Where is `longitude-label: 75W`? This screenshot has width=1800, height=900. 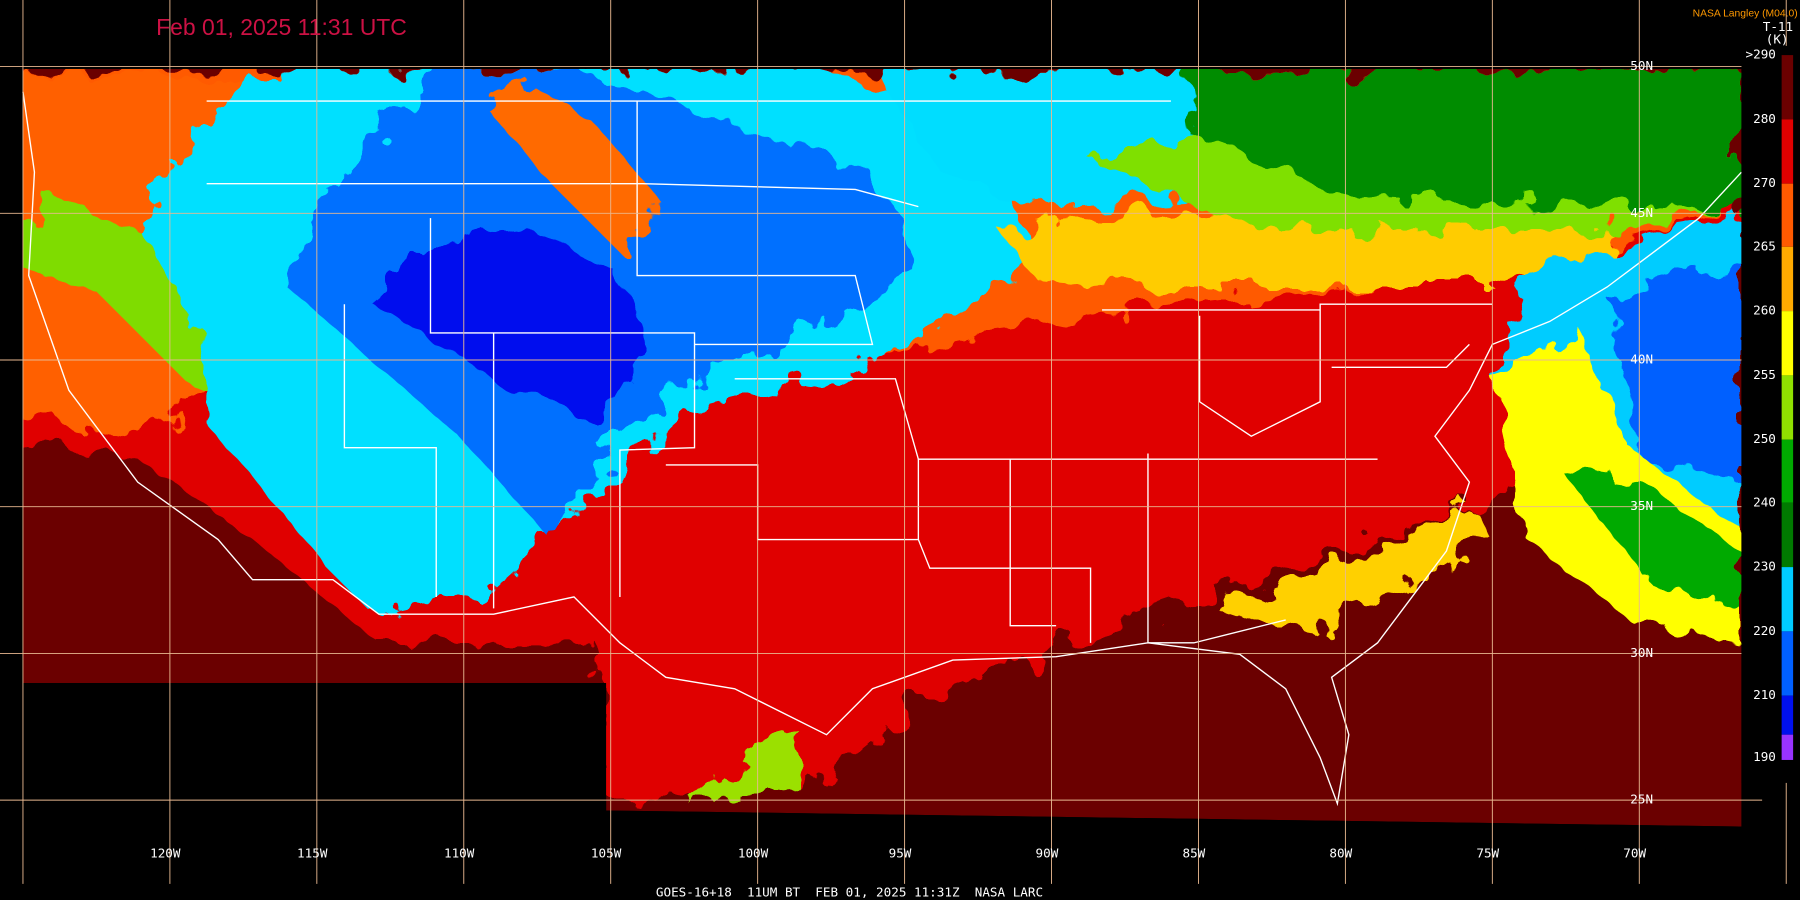
longitude-label: 75W is located at coordinates (1487, 853).